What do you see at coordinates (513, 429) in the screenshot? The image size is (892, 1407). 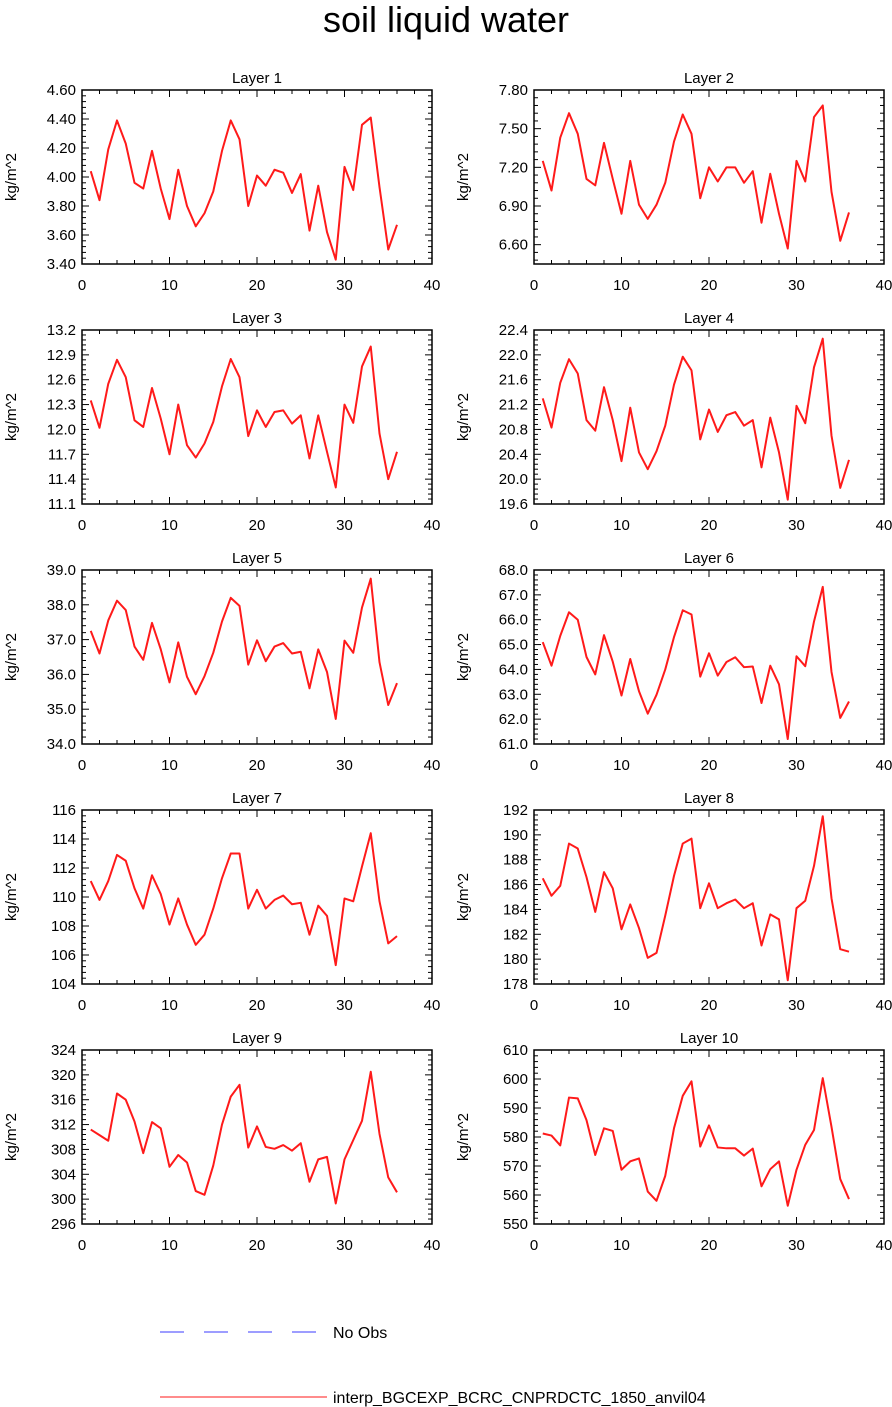 I see `y-tick-label: 20.8` at bounding box center [513, 429].